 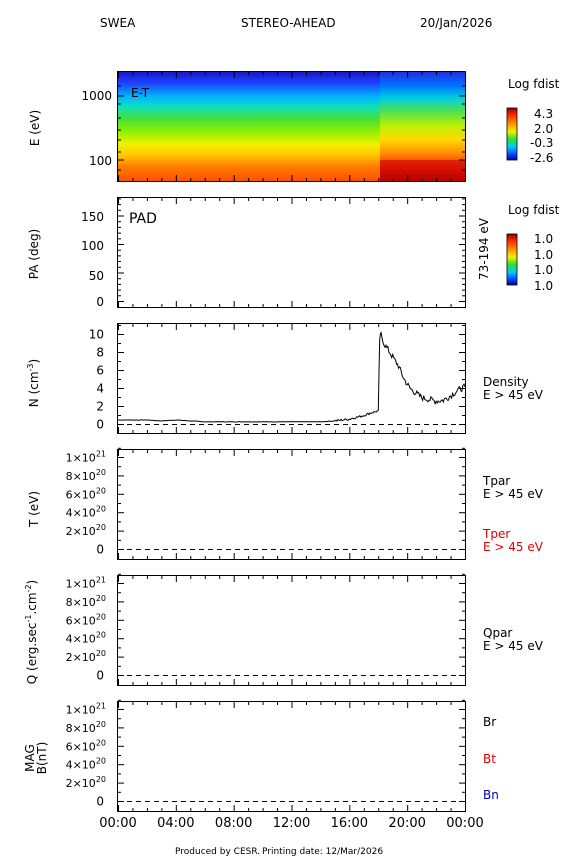 I want to click on pad-cbar-tick-1: 1.0, so click(x=543, y=239).